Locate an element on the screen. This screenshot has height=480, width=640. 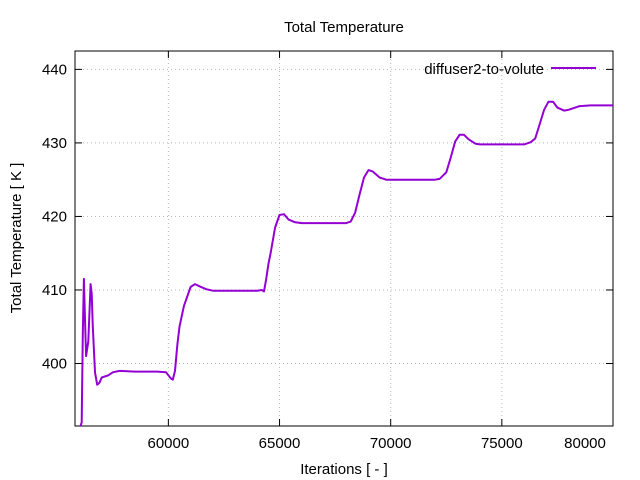
y-axis-label: Total Temperature [ K ] is located at coordinates (16, 238).